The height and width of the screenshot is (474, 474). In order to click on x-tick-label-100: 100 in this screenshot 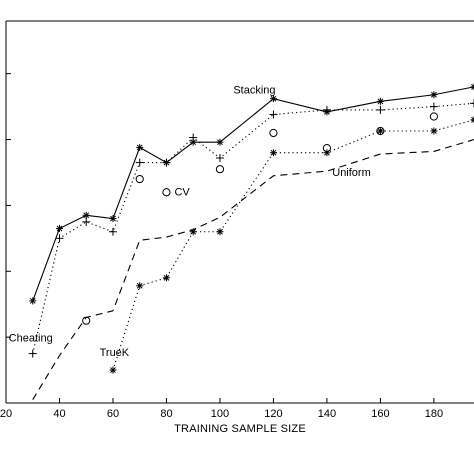, I will do `click(220, 414)`.